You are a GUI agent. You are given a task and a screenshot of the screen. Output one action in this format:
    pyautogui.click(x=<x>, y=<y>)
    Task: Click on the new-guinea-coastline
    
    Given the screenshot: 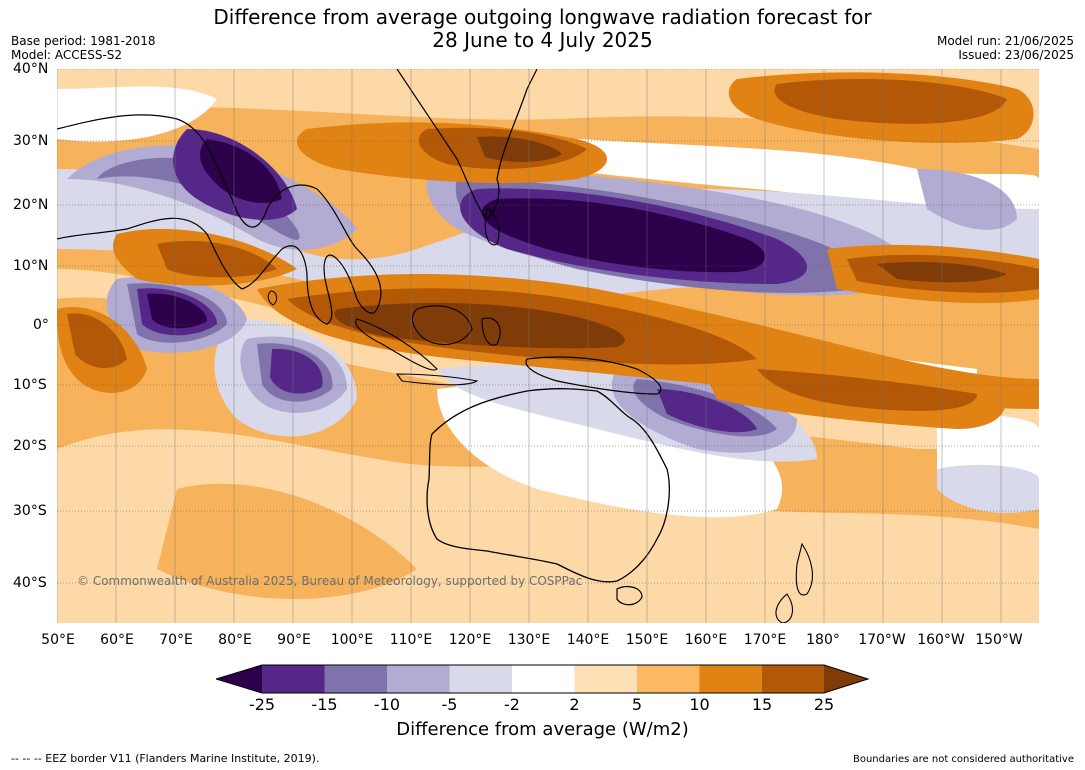 What is the action you would take?
    pyautogui.click(x=593, y=375)
    